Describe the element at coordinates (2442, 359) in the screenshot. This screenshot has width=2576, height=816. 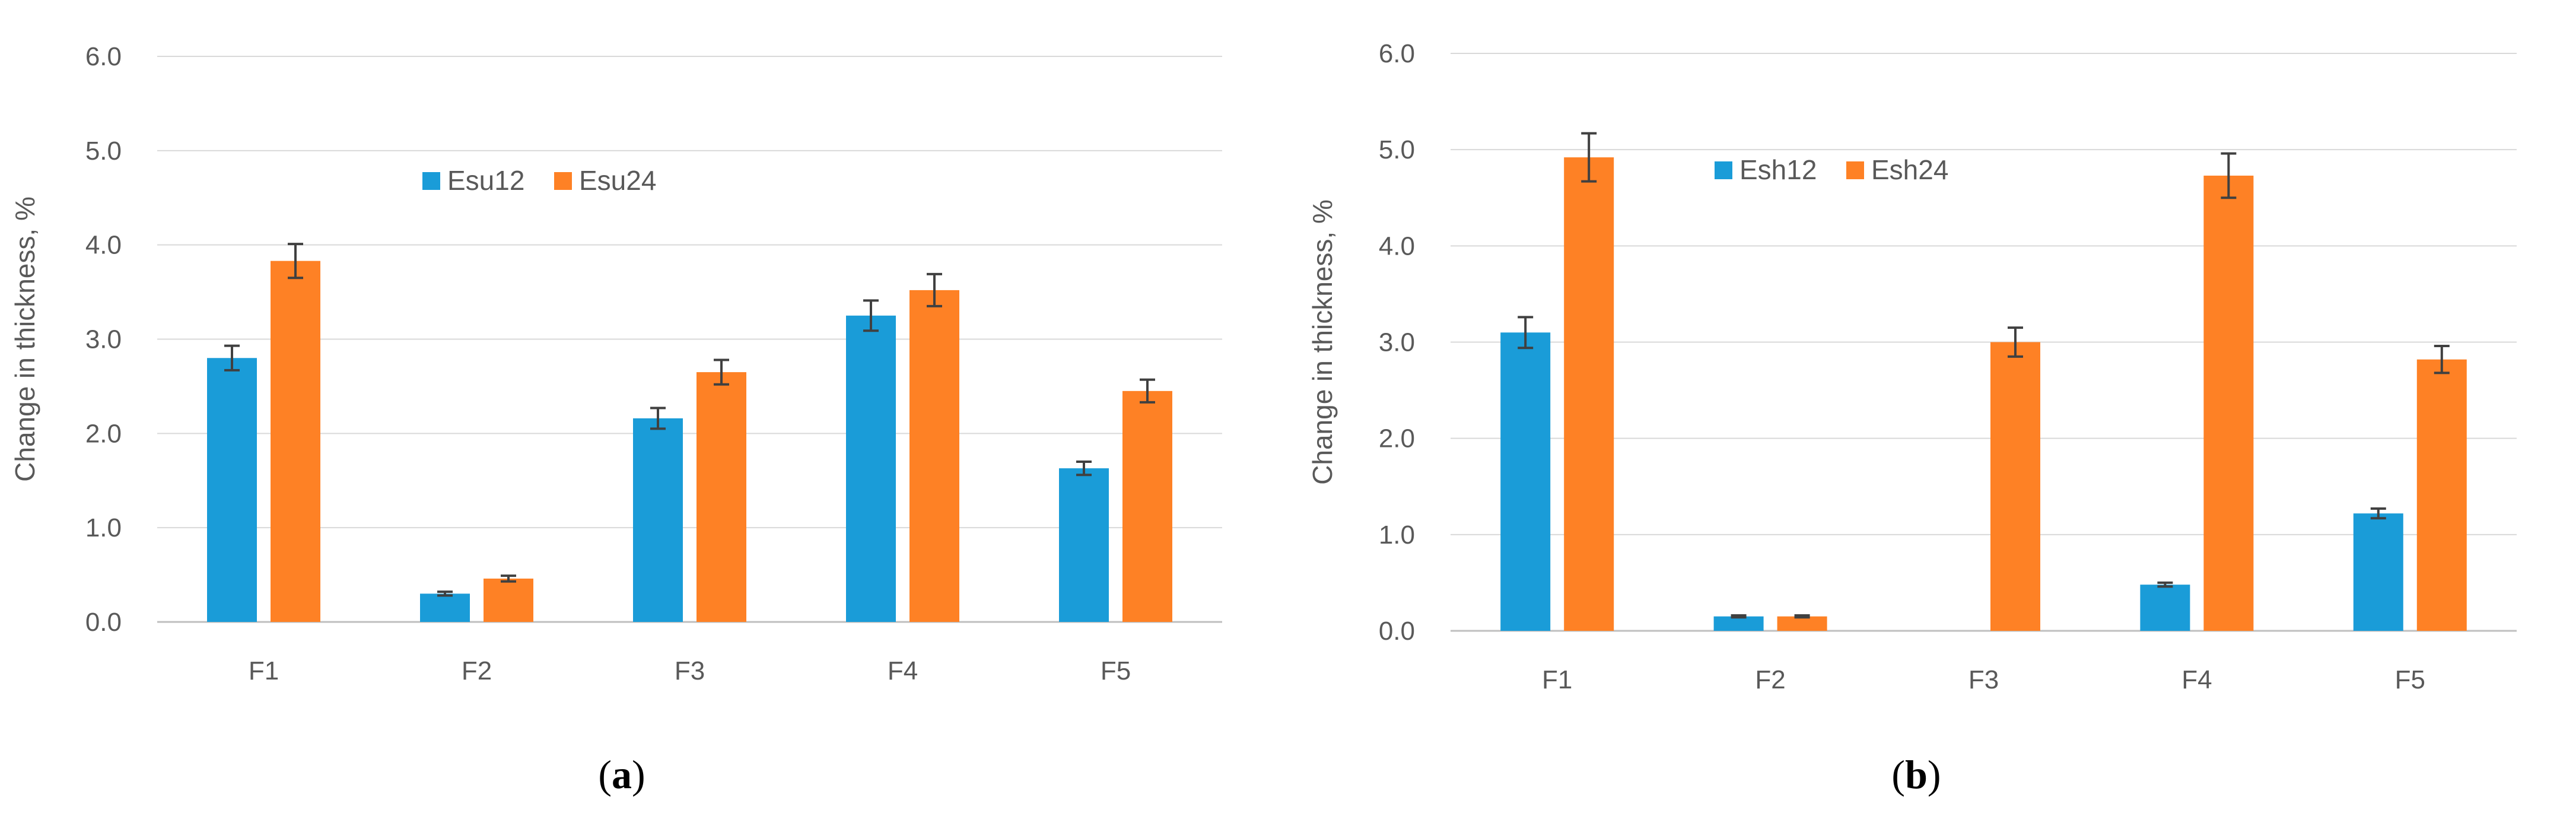
I see `panel-b-error-bar-esh24-f5` at that location.